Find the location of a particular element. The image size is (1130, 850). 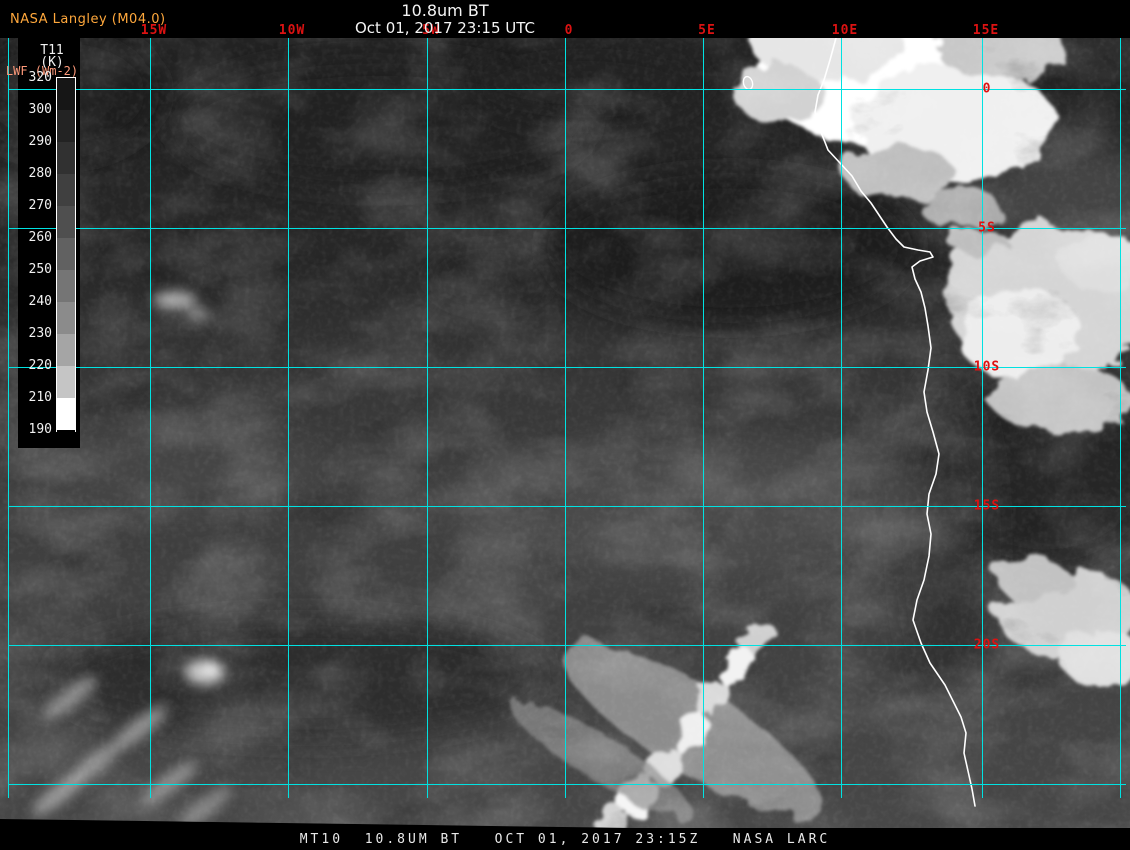

latitude-label: 20S is located at coordinates (987, 645).